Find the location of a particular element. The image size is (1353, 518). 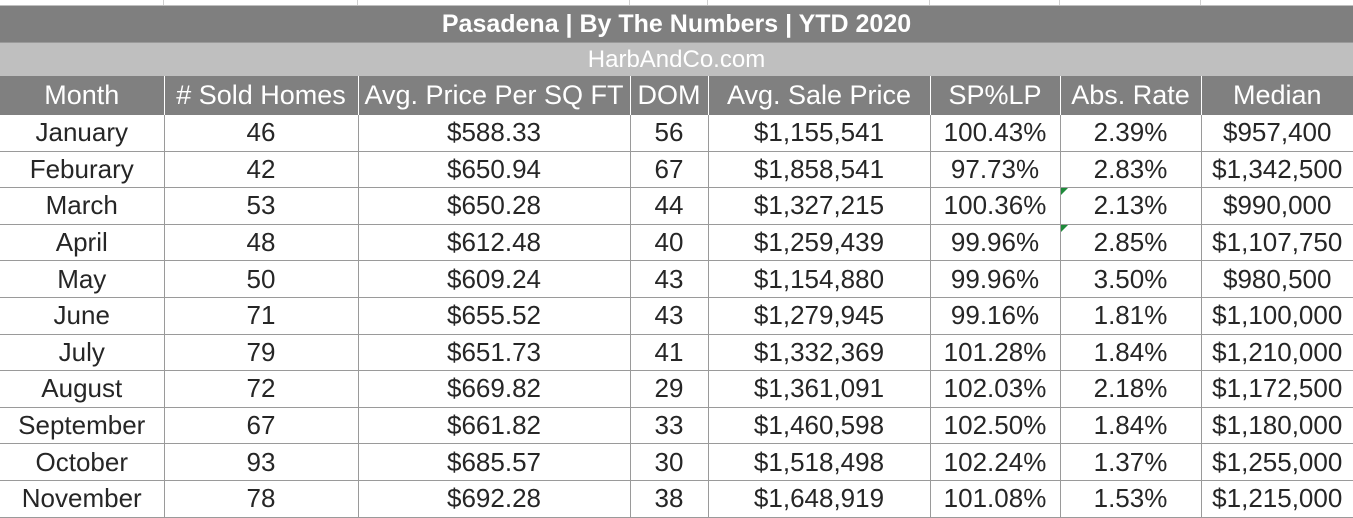

cell-sp-lp: 101.28% is located at coordinates (995, 353).